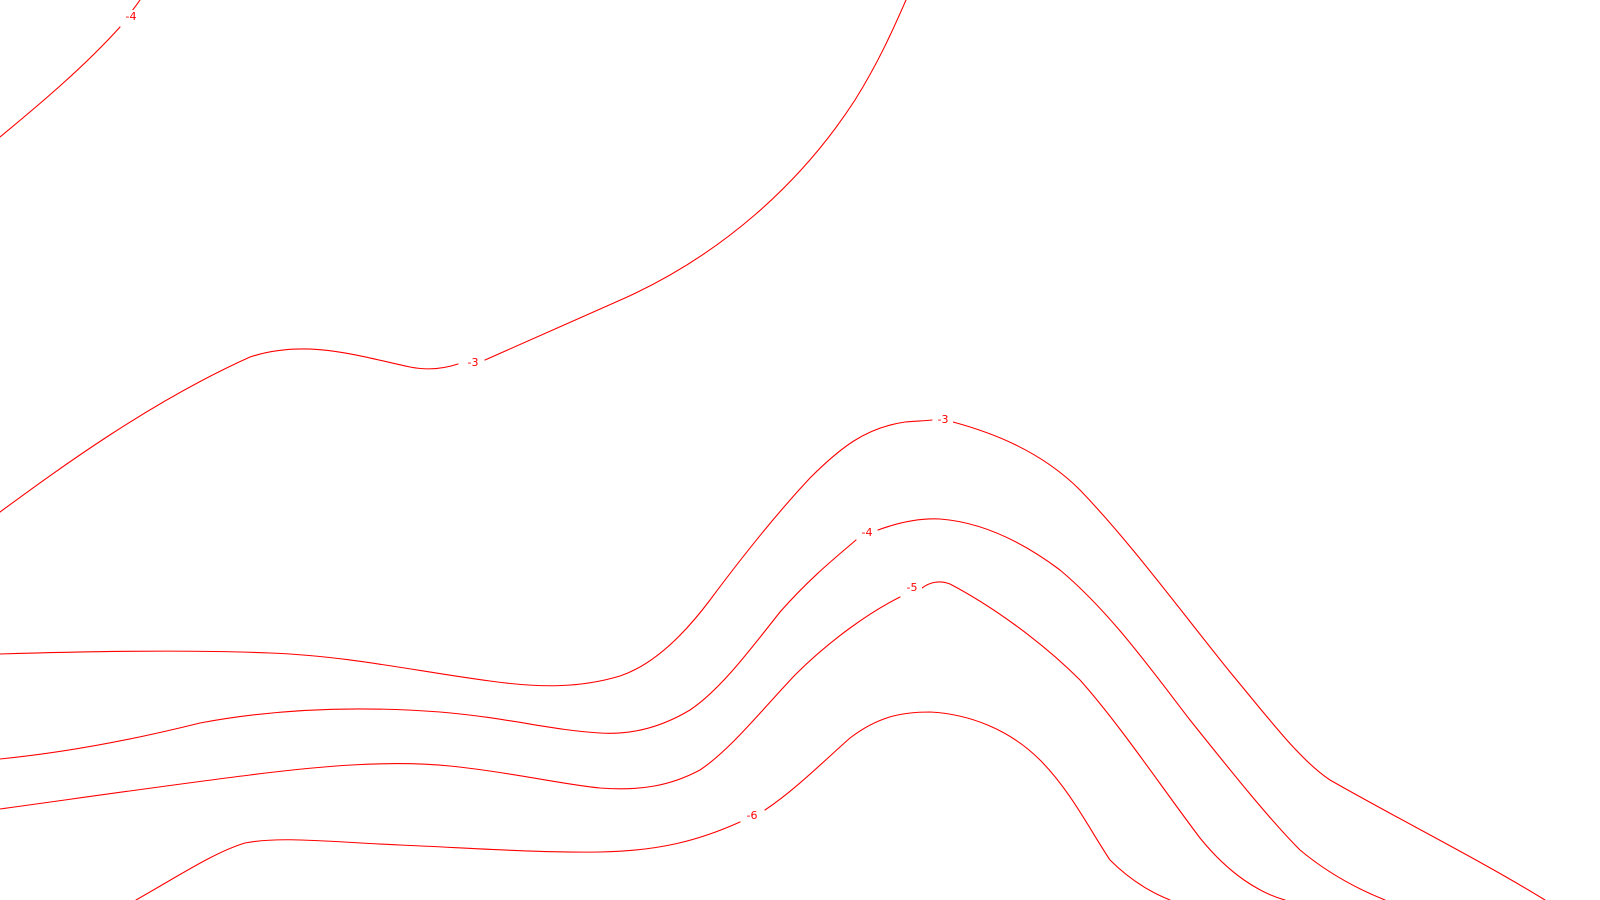 The width and height of the screenshot is (1600, 900). I want to click on contour-line-group: -4, so click(70, 69).